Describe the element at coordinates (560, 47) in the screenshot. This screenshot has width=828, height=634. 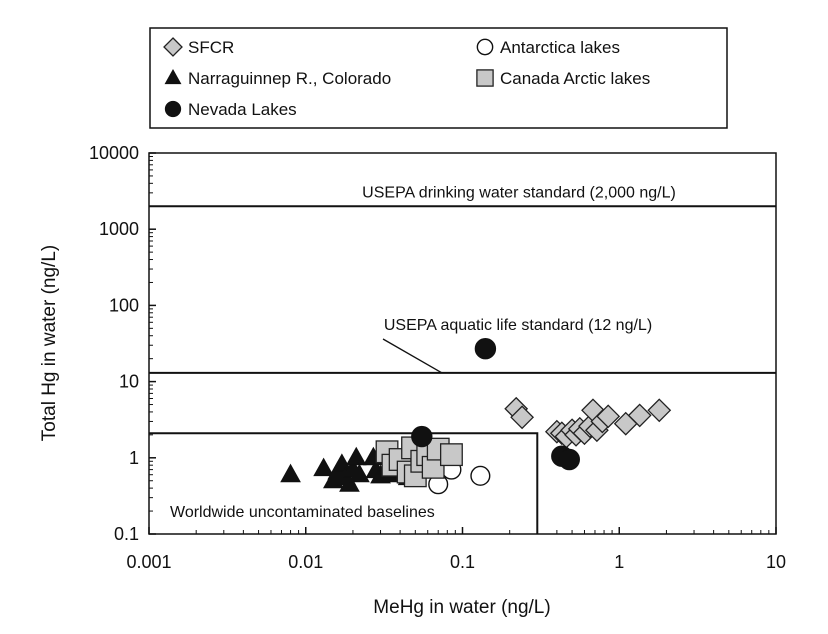
I see `legend-label-antarctica-lakes: Antarctica lakes` at that location.